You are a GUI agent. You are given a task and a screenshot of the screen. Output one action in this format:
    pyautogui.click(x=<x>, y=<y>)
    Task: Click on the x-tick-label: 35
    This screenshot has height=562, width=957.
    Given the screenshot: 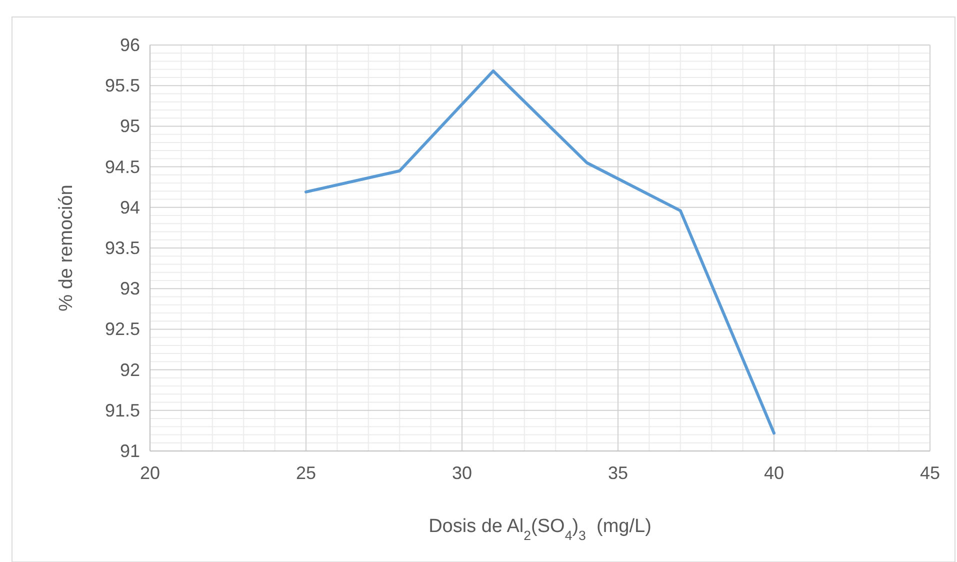 What is the action you would take?
    pyautogui.click(x=618, y=473)
    